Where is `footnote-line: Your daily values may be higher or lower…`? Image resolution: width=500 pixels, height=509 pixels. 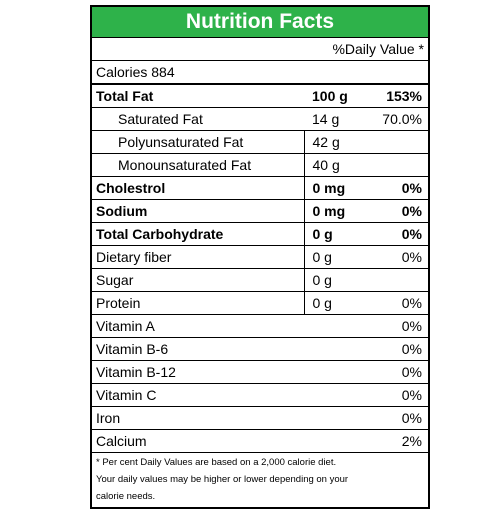
footnote-line: Your daily values may be higher or lower… is located at coordinates (222, 479).